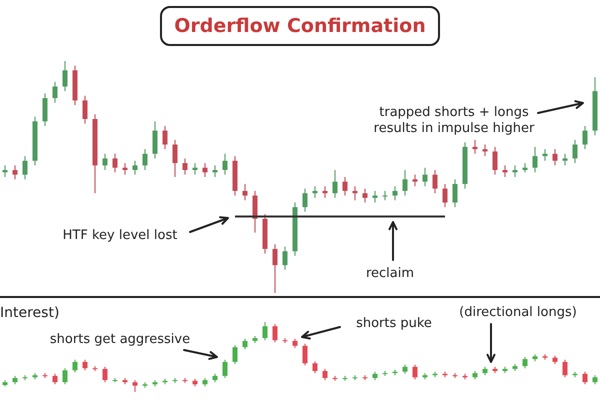 The height and width of the screenshot is (400, 600). I want to click on annotation: shorts get aggressive, so click(120, 340).